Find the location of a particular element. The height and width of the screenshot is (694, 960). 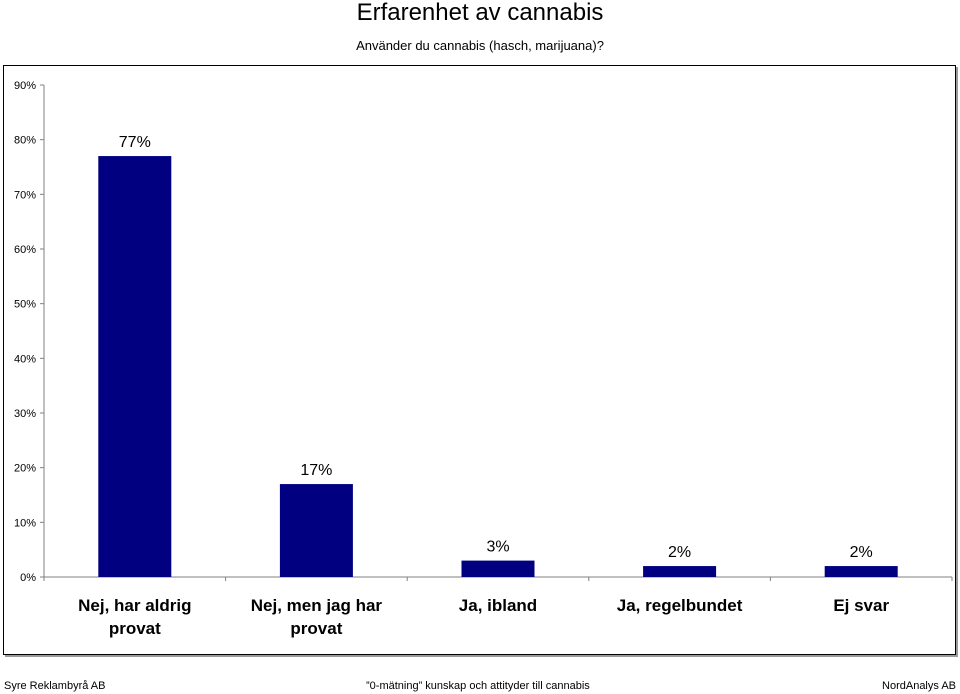

x-category-label: Ja, ibland is located at coordinates (498, 605).